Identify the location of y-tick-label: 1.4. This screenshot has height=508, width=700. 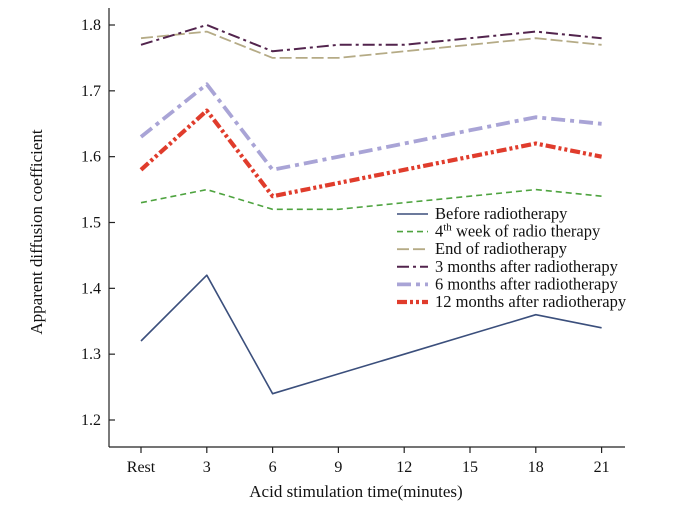
(91, 288).